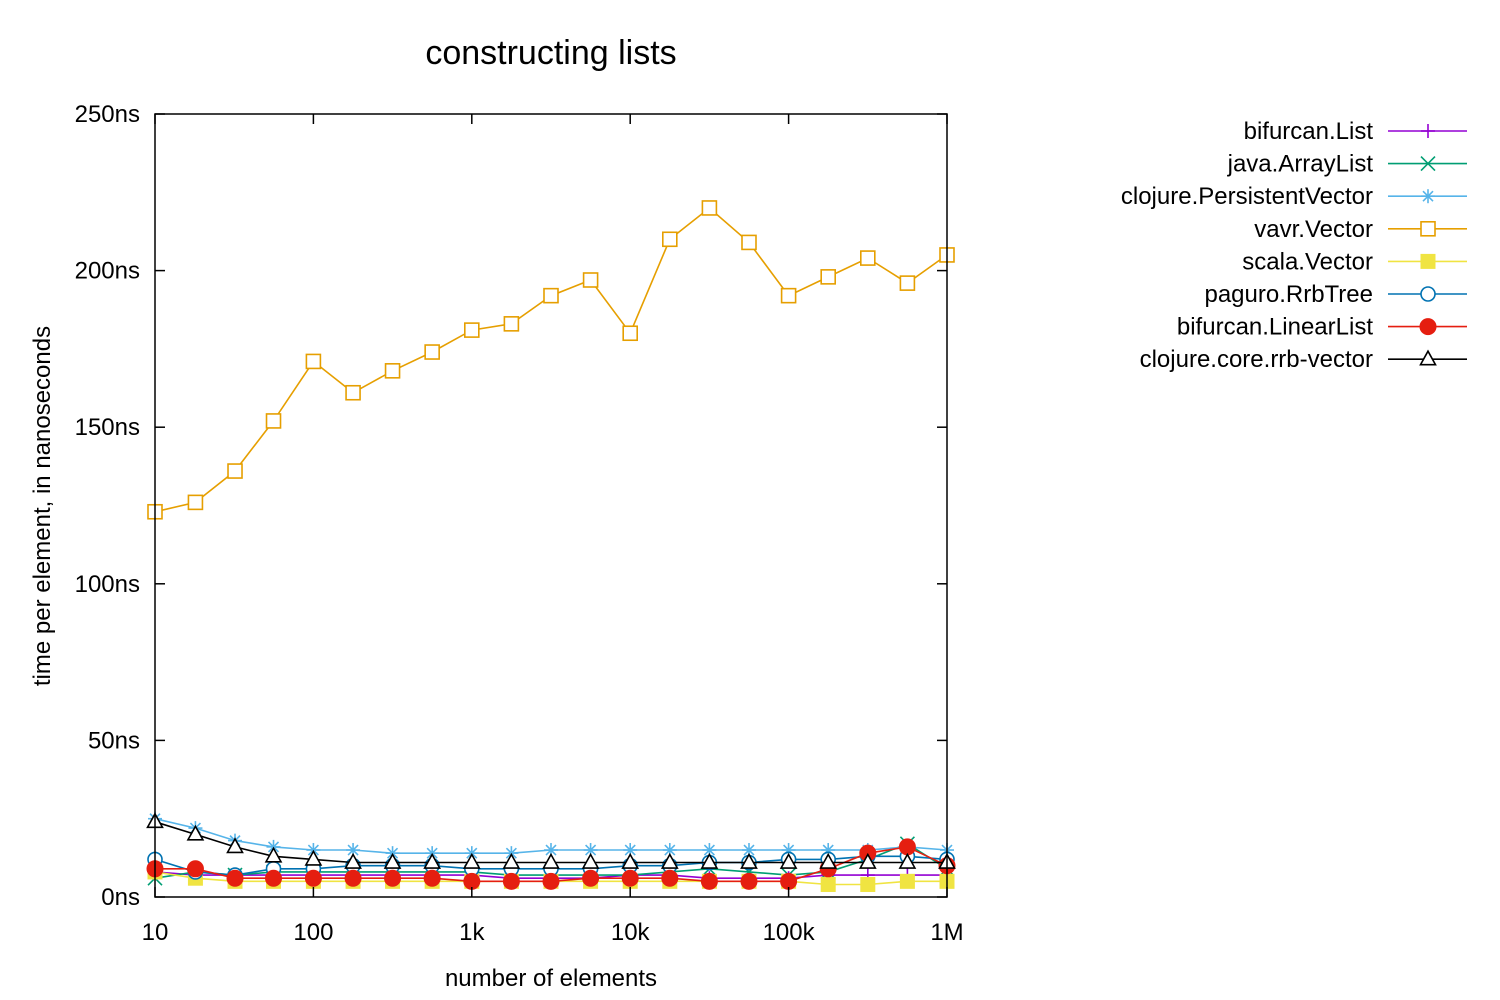  What do you see at coordinates (472, 932) in the screenshot?
I see `x-tick-label: 1k` at bounding box center [472, 932].